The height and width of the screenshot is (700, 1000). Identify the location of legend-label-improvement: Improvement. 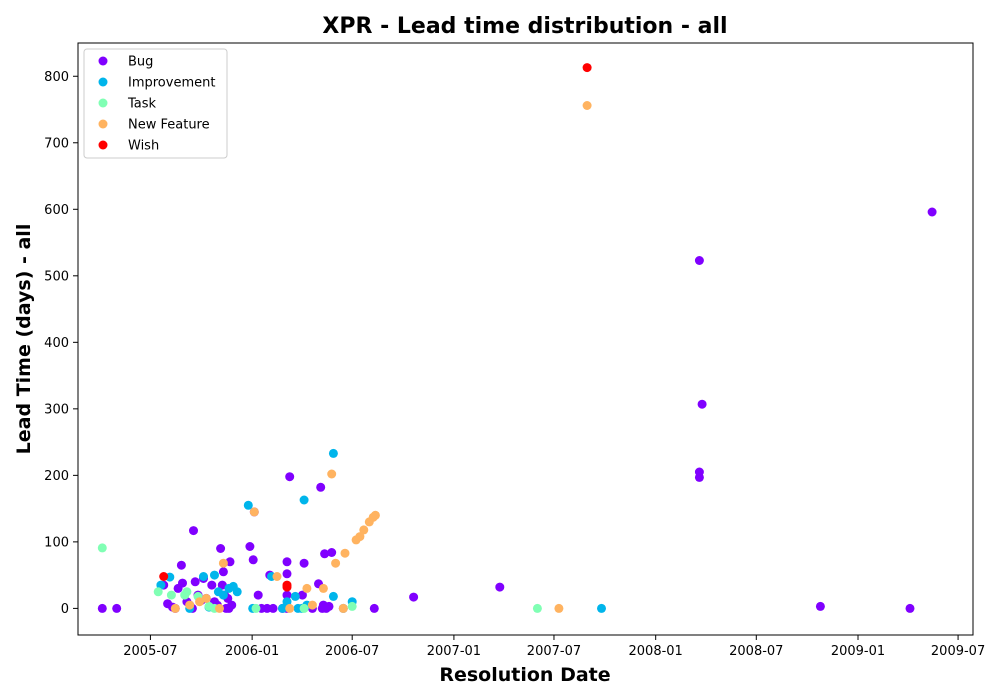
(171, 83).